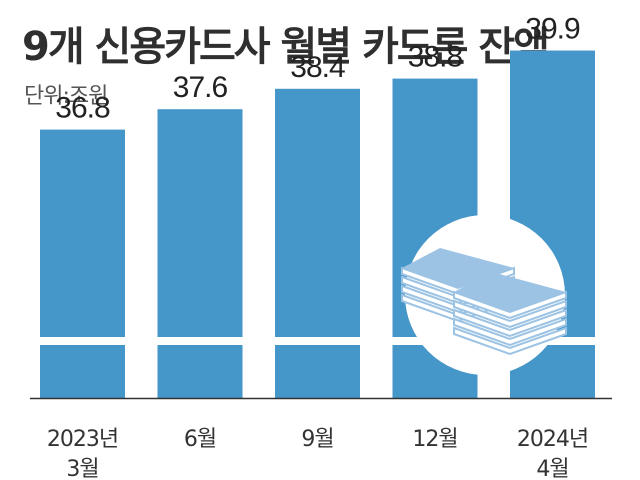 The width and height of the screenshot is (640, 480). What do you see at coordinates (434, 439) in the screenshot?
I see `x-tick-label: 12월` at bounding box center [434, 439].